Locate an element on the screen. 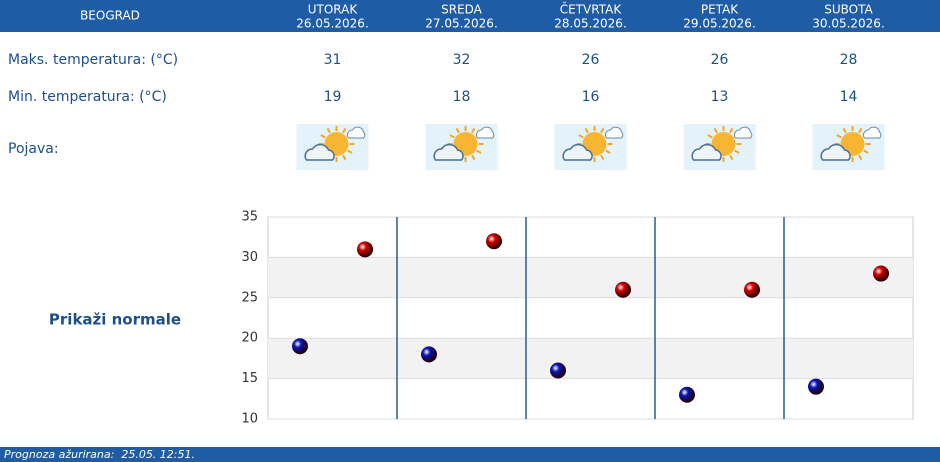 The width and height of the screenshot is (940, 462). y-tick-label: 25 is located at coordinates (249, 297).